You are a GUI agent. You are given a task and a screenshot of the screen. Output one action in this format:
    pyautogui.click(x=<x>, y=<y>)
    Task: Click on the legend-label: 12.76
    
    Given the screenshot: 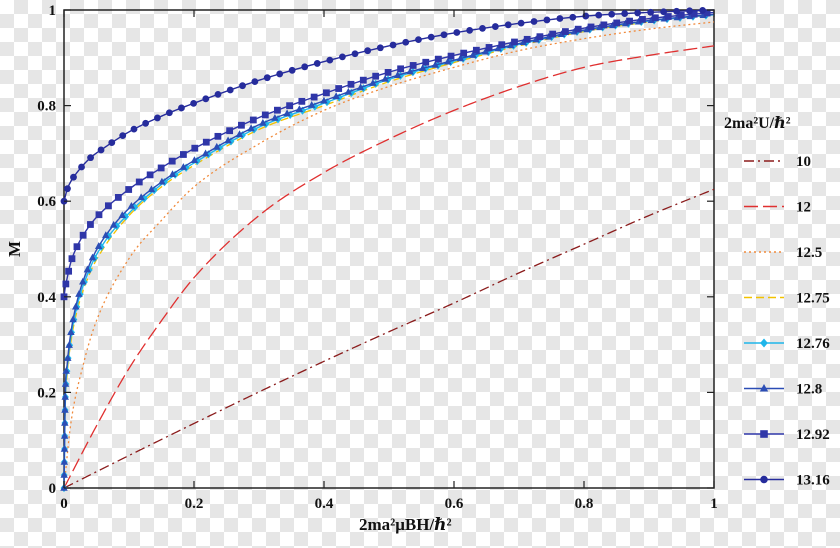 What is the action you would take?
    pyautogui.click(x=813, y=344)
    